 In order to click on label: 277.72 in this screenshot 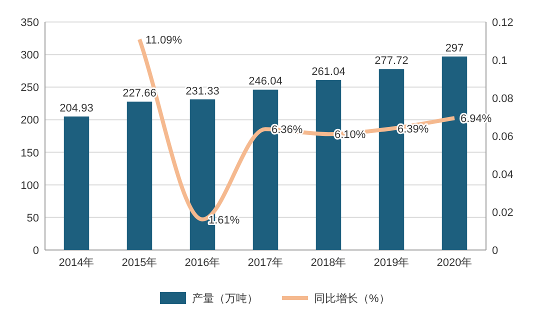, I will do `click(391, 61)`.